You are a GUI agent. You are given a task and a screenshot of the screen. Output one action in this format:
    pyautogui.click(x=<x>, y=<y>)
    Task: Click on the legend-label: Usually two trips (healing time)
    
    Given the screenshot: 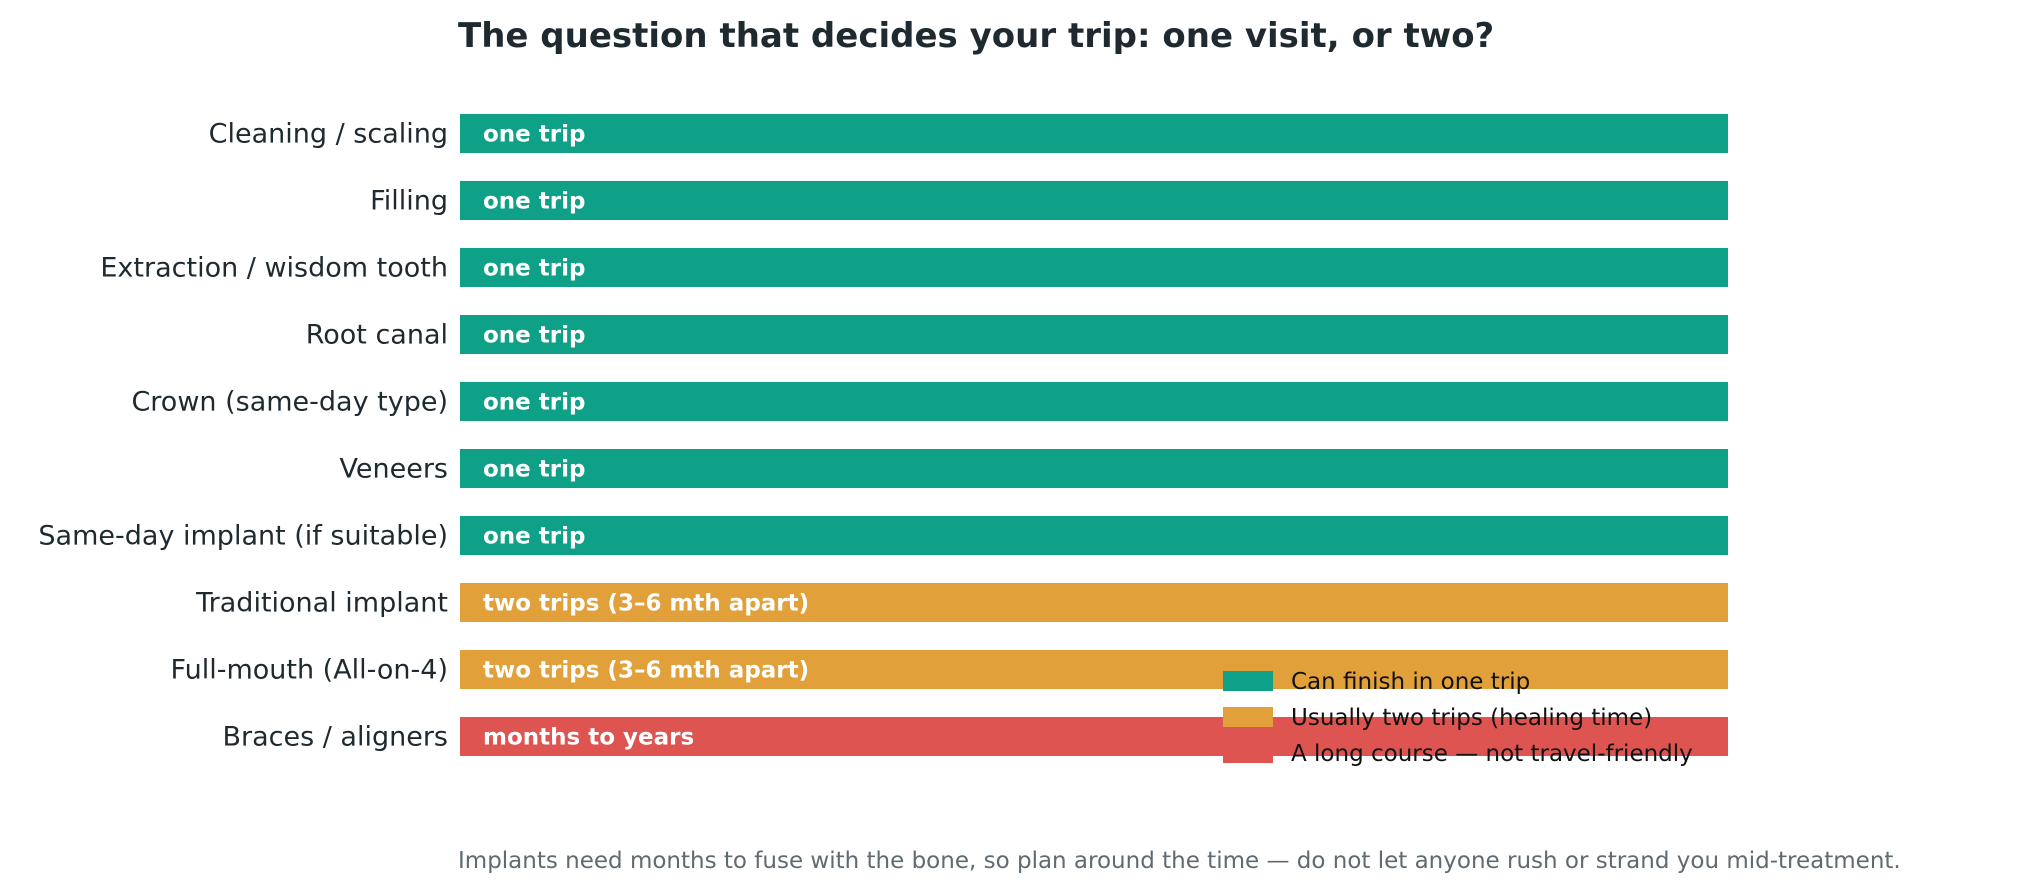 What is the action you would take?
    pyautogui.click(x=1471, y=718)
    